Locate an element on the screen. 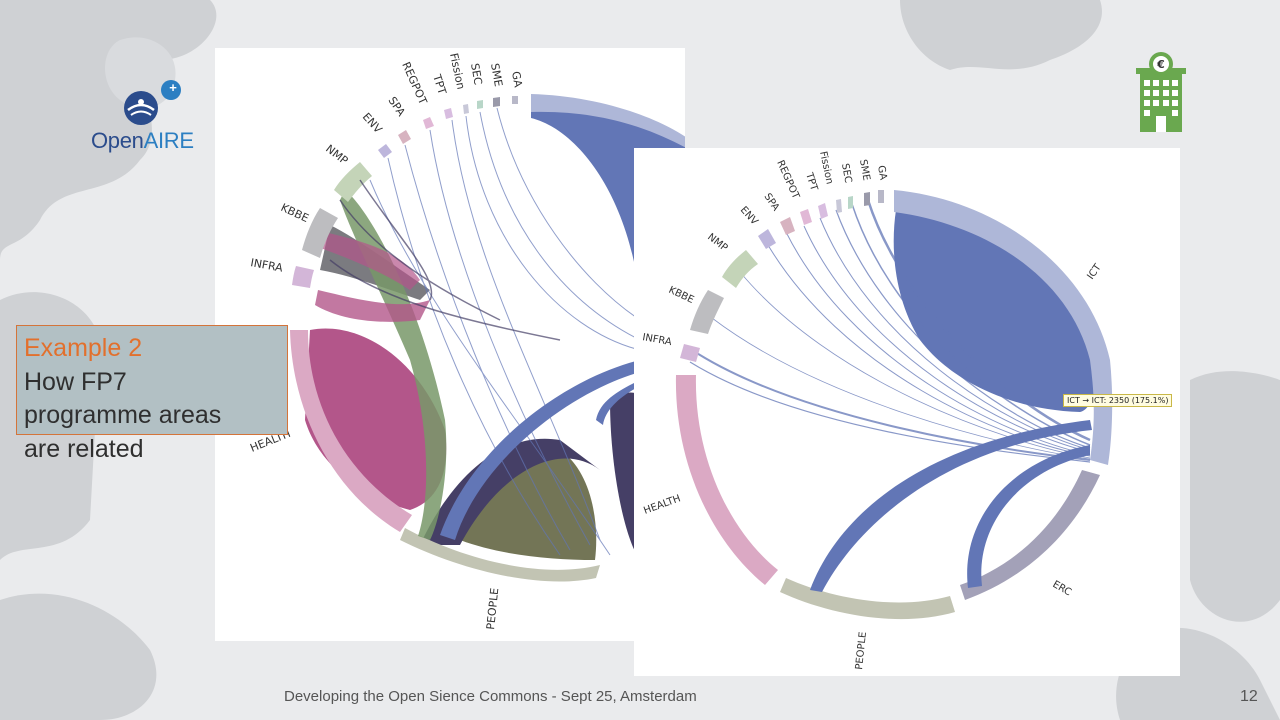 The image size is (1280, 720). left-label-infra: INFRA is located at coordinates (266, 265).